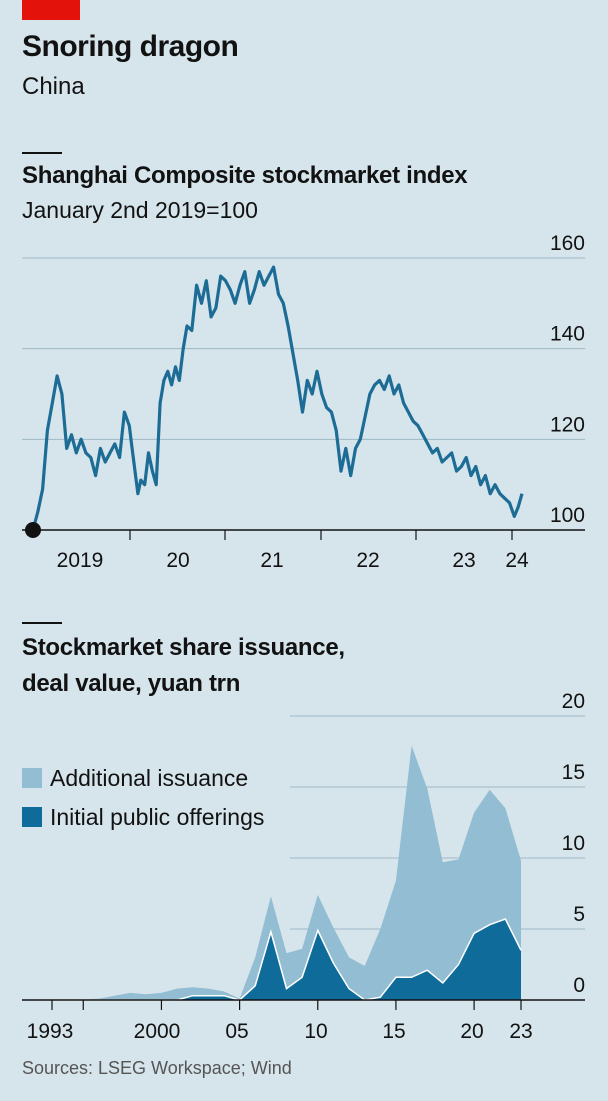 The image size is (608, 1101). Describe the element at coordinates (579, 914) in the screenshot. I see `chart2-y-tick-label: 5` at that location.